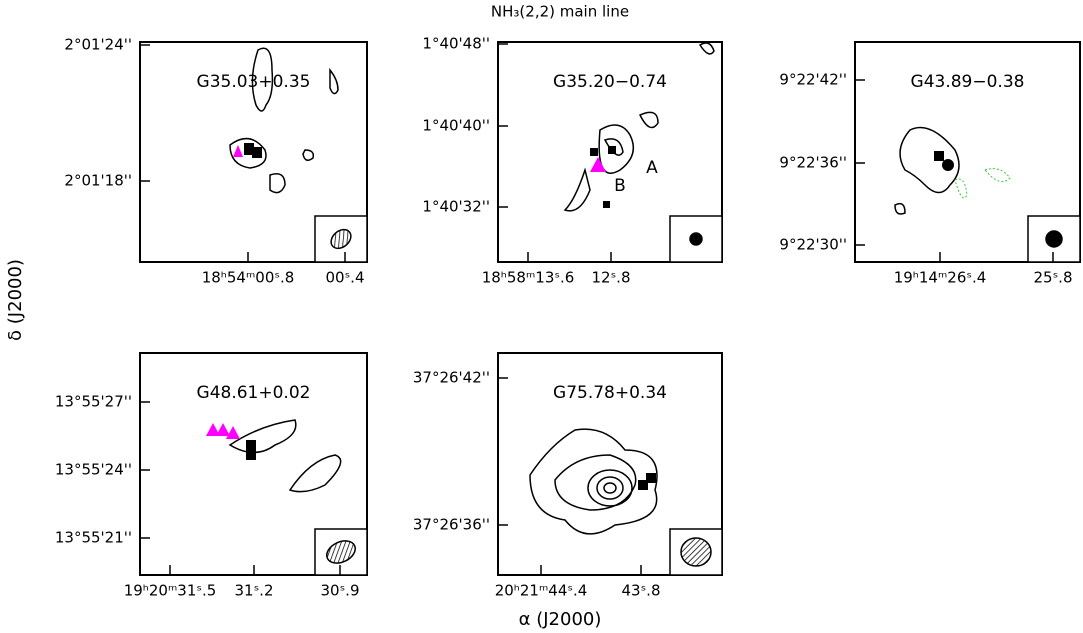 This screenshot has height=633, width=1083. What do you see at coordinates (620, 186) in the screenshot?
I see `annotation: B` at bounding box center [620, 186].